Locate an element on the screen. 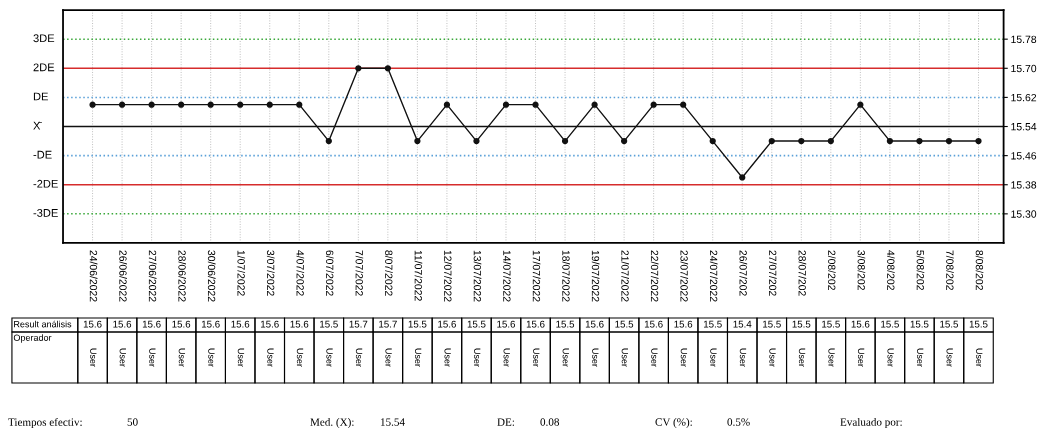  y-tick-label: 15.62 is located at coordinates (1024, 97).